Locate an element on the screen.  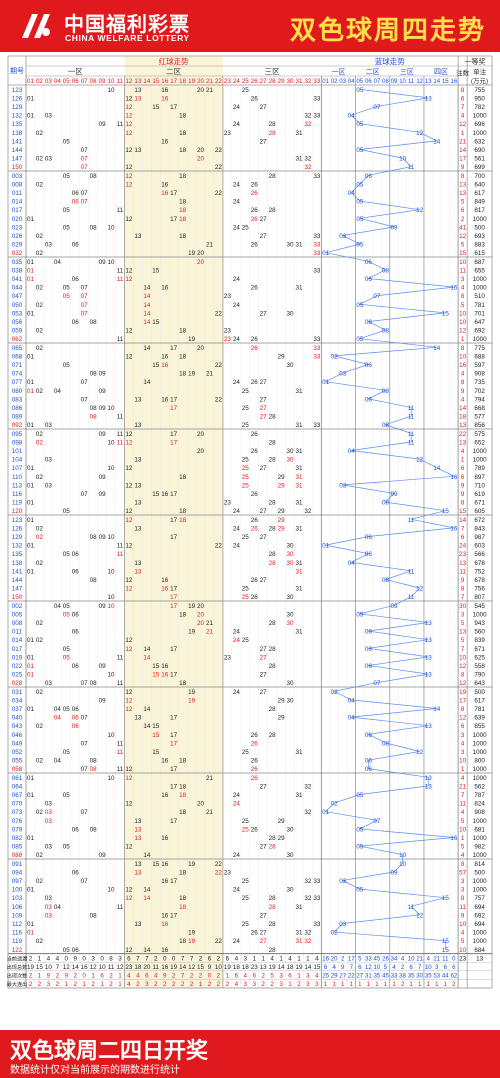
red-ball-mark: 23 is located at coordinates (228, 872).